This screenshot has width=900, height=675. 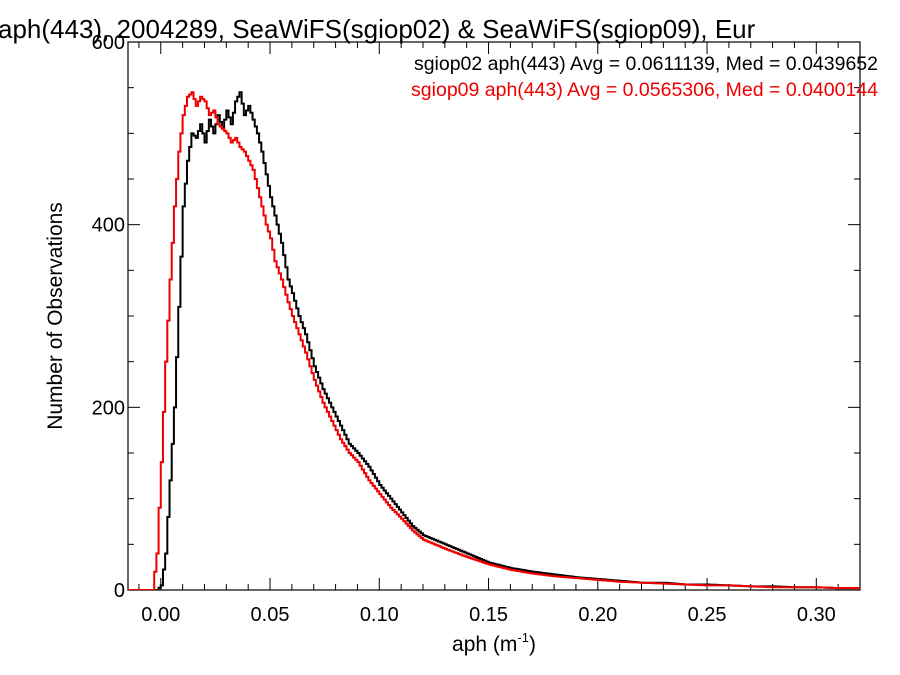 What do you see at coordinates (532, 644) in the screenshot?
I see `x-axis-title-tail: )` at bounding box center [532, 644].